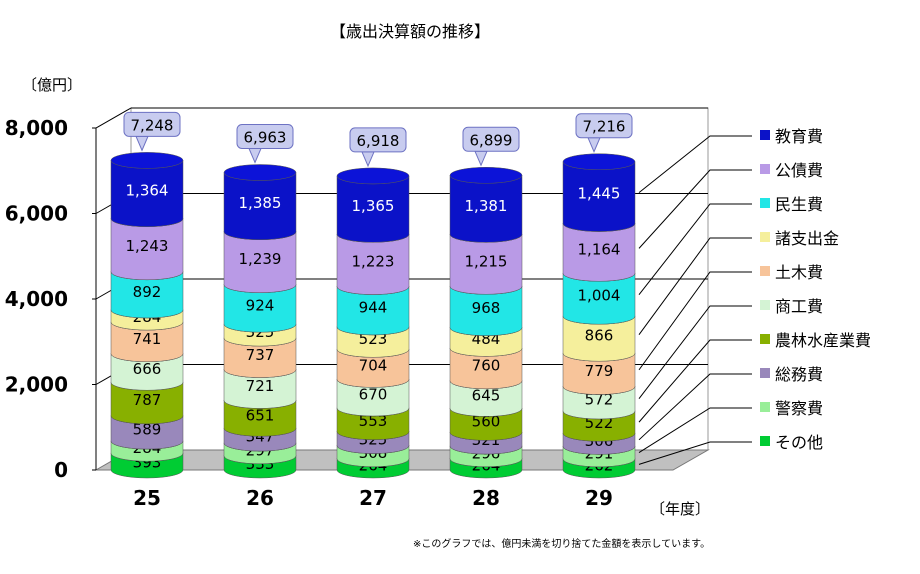 This screenshot has height=574, width=920. What do you see at coordinates (599, 371) in the screenshot?
I see `data-label: 779` at bounding box center [599, 371].